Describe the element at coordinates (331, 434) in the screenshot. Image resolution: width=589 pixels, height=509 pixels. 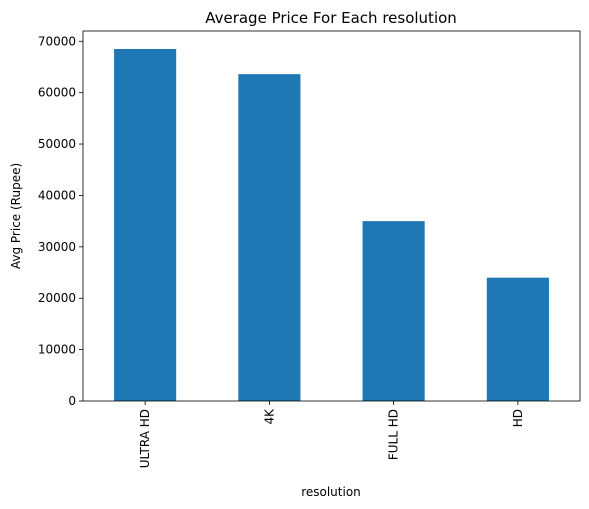
I see `x-axis-ticks: ULTRA HD 4K FULL HD HD` at that location.